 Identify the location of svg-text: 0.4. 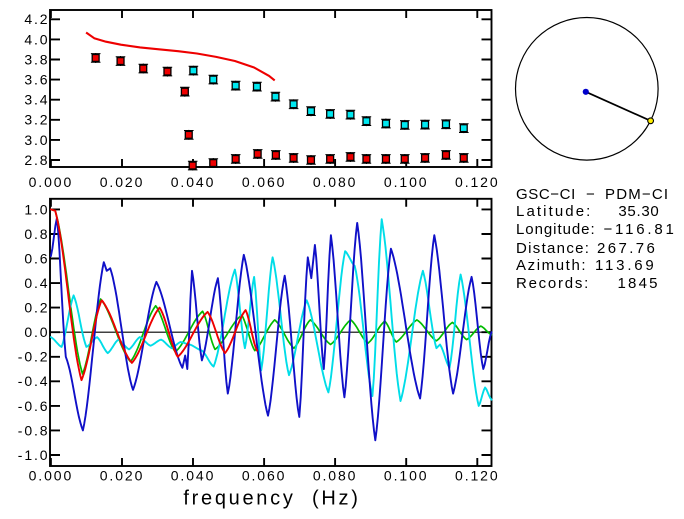
(36, 283).